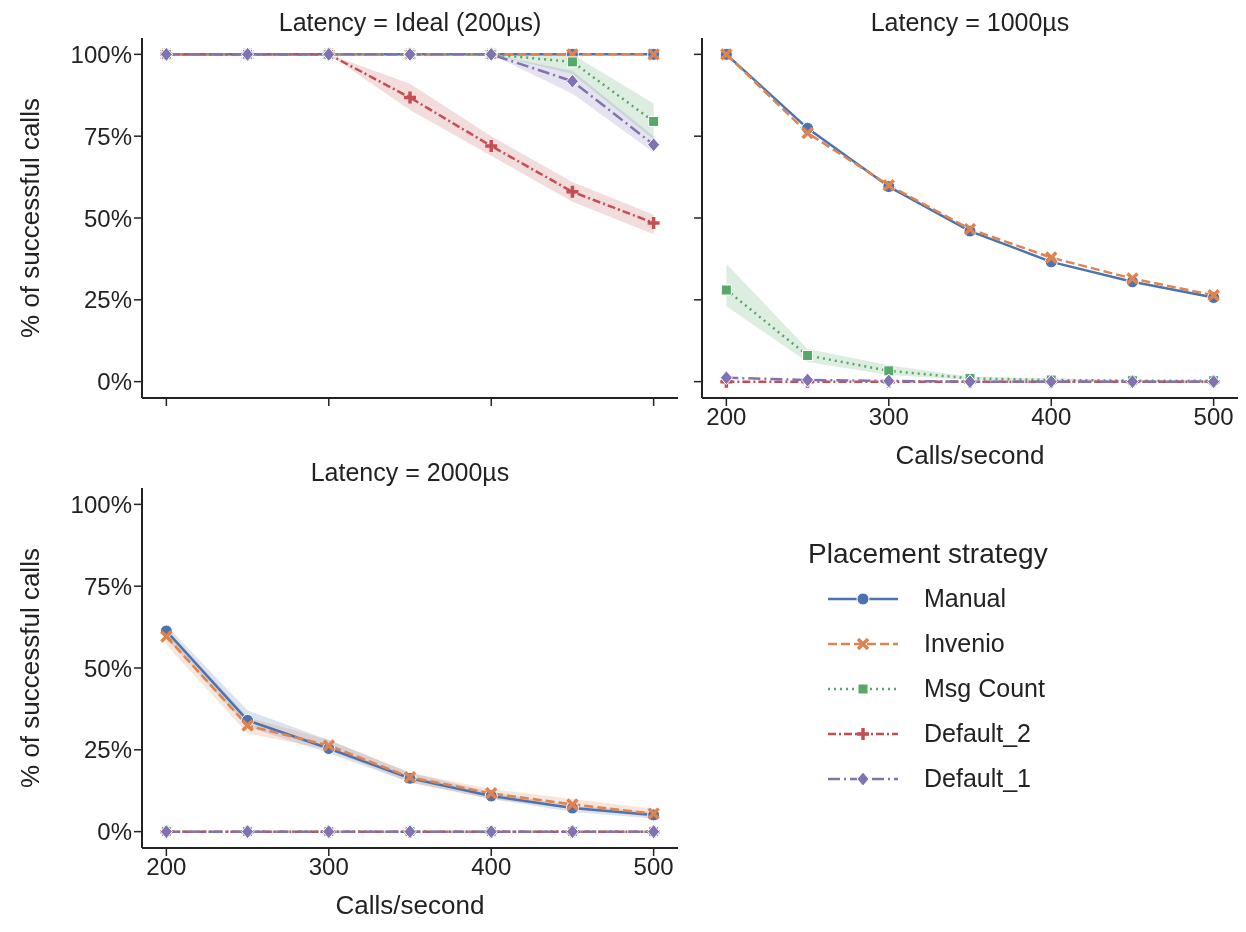  I want to click on legend-label: Msg Count, so click(984, 688).